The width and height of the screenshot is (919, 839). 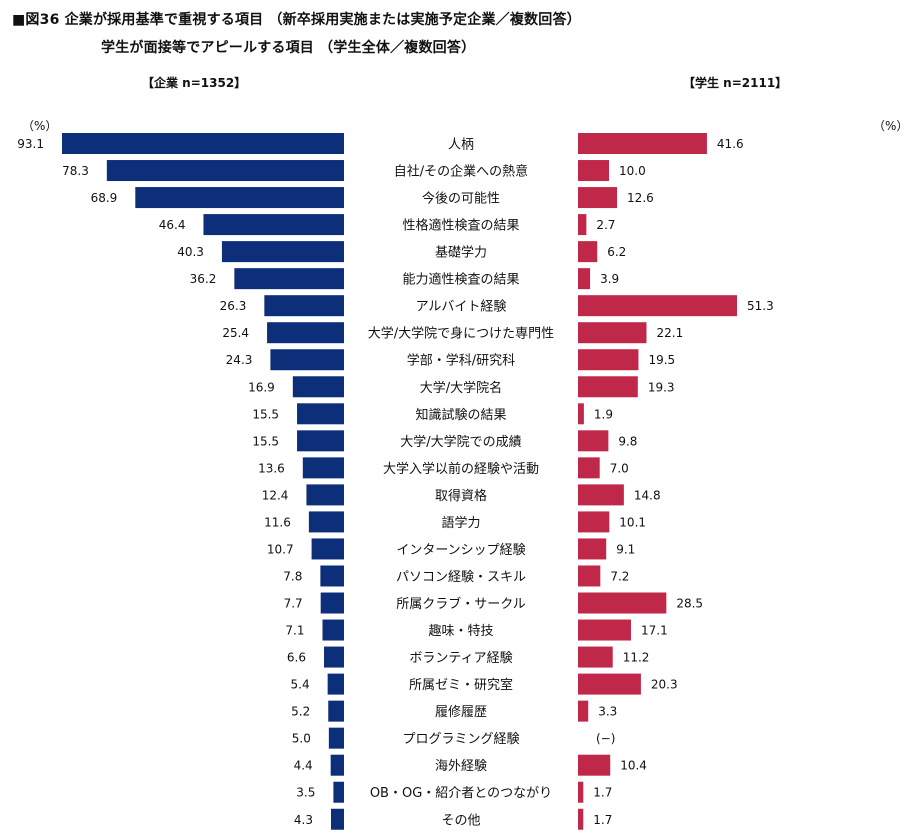 What do you see at coordinates (460, 415) in the screenshot?
I see `category-label: 知識試験の結果` at bounding box center [460, 415].